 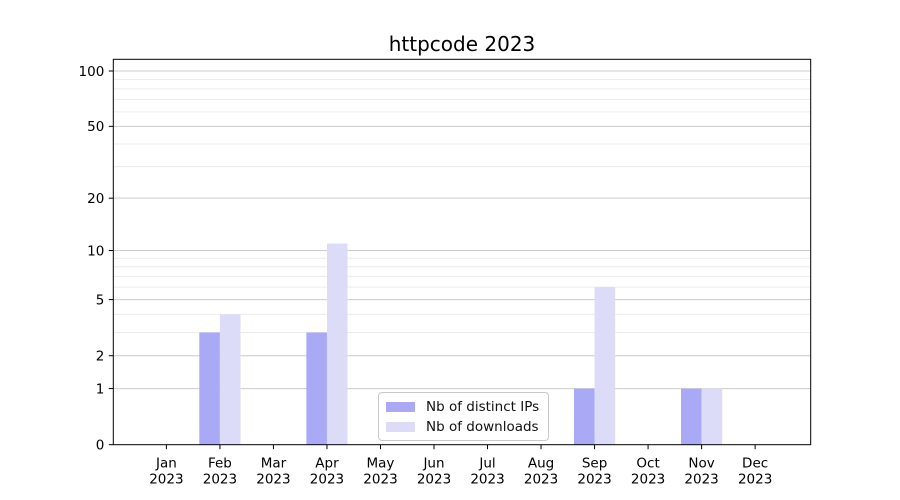 I want to click on bar-downloads-nov, so click(x=712, y=416).